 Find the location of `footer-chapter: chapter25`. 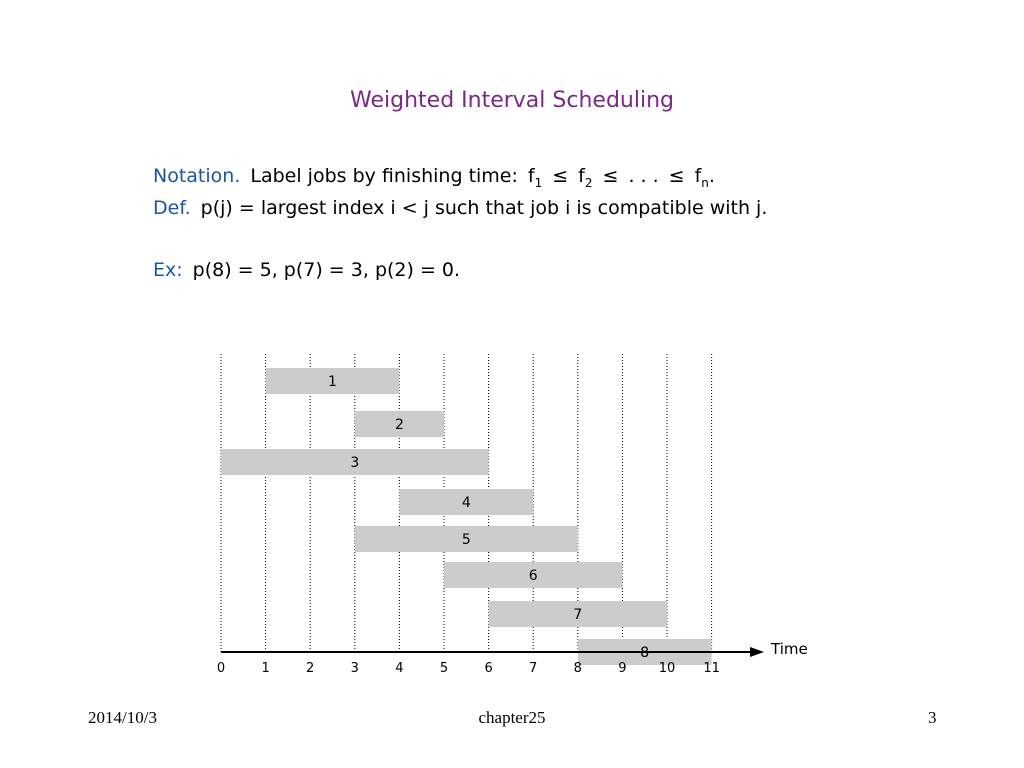

footer-chapter: chapter25 is located at coordinates (512, 717).